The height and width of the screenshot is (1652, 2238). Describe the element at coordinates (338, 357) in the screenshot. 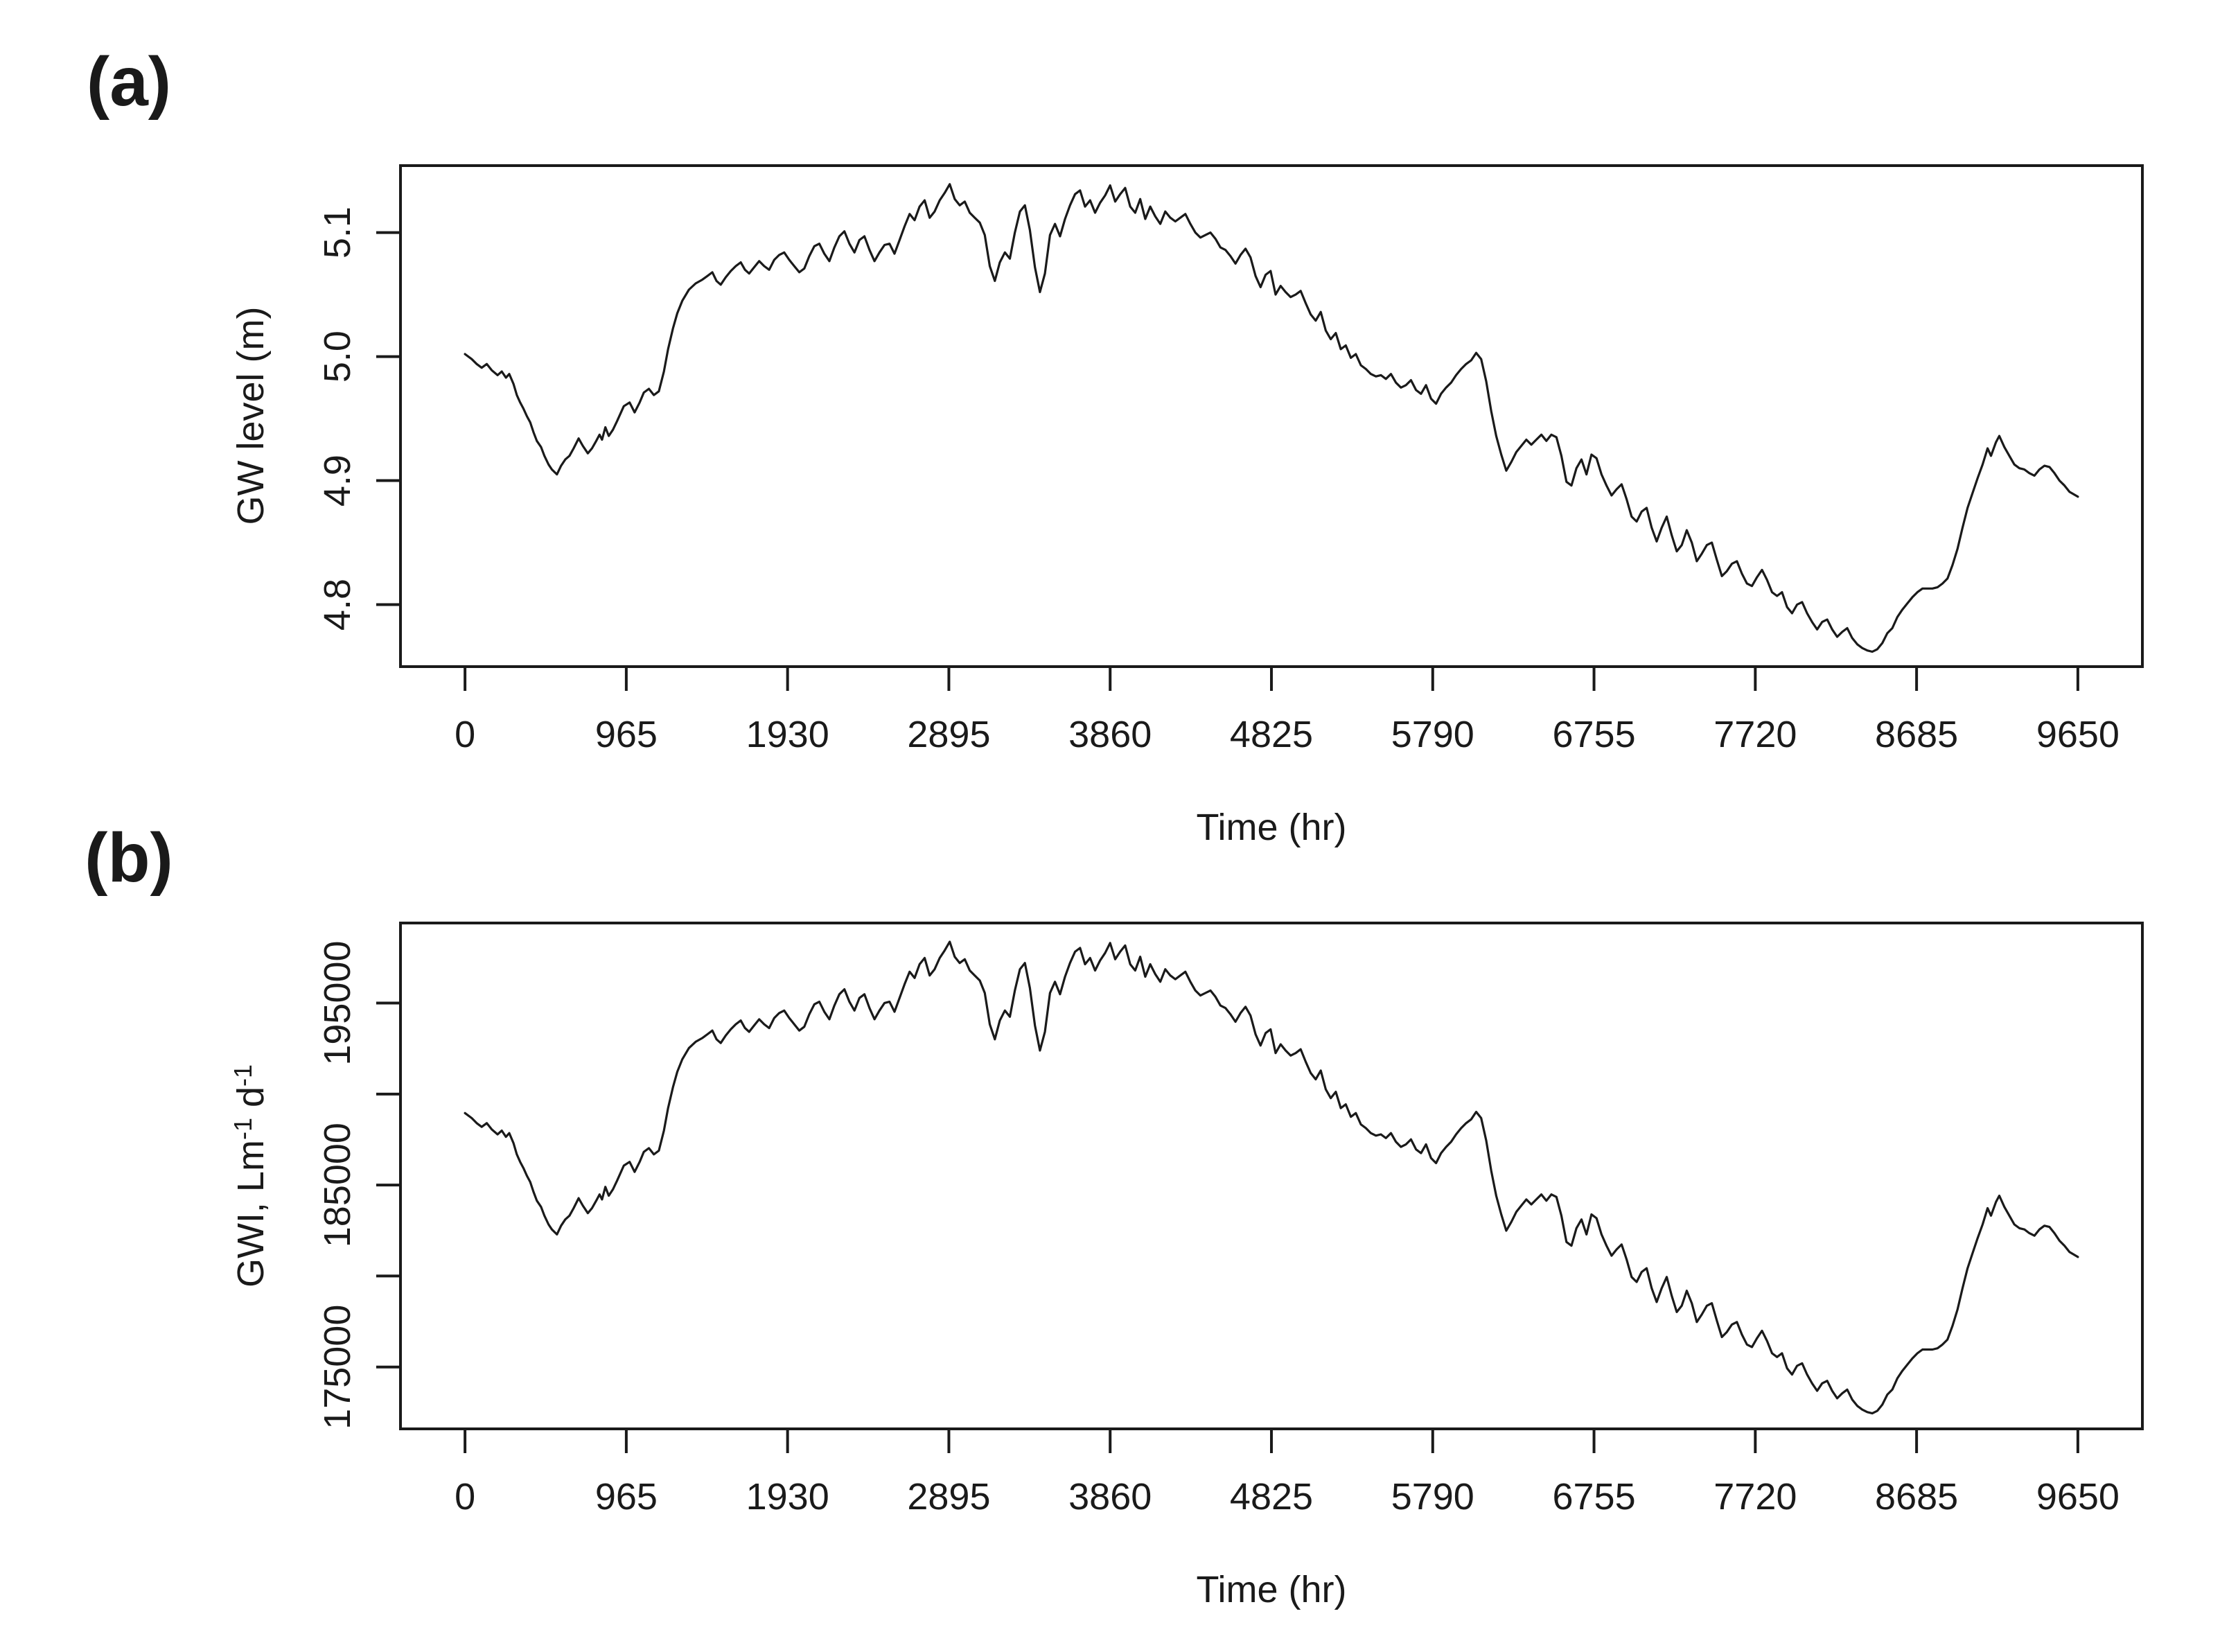

I see `y-tick-label: 5.0` at that location.